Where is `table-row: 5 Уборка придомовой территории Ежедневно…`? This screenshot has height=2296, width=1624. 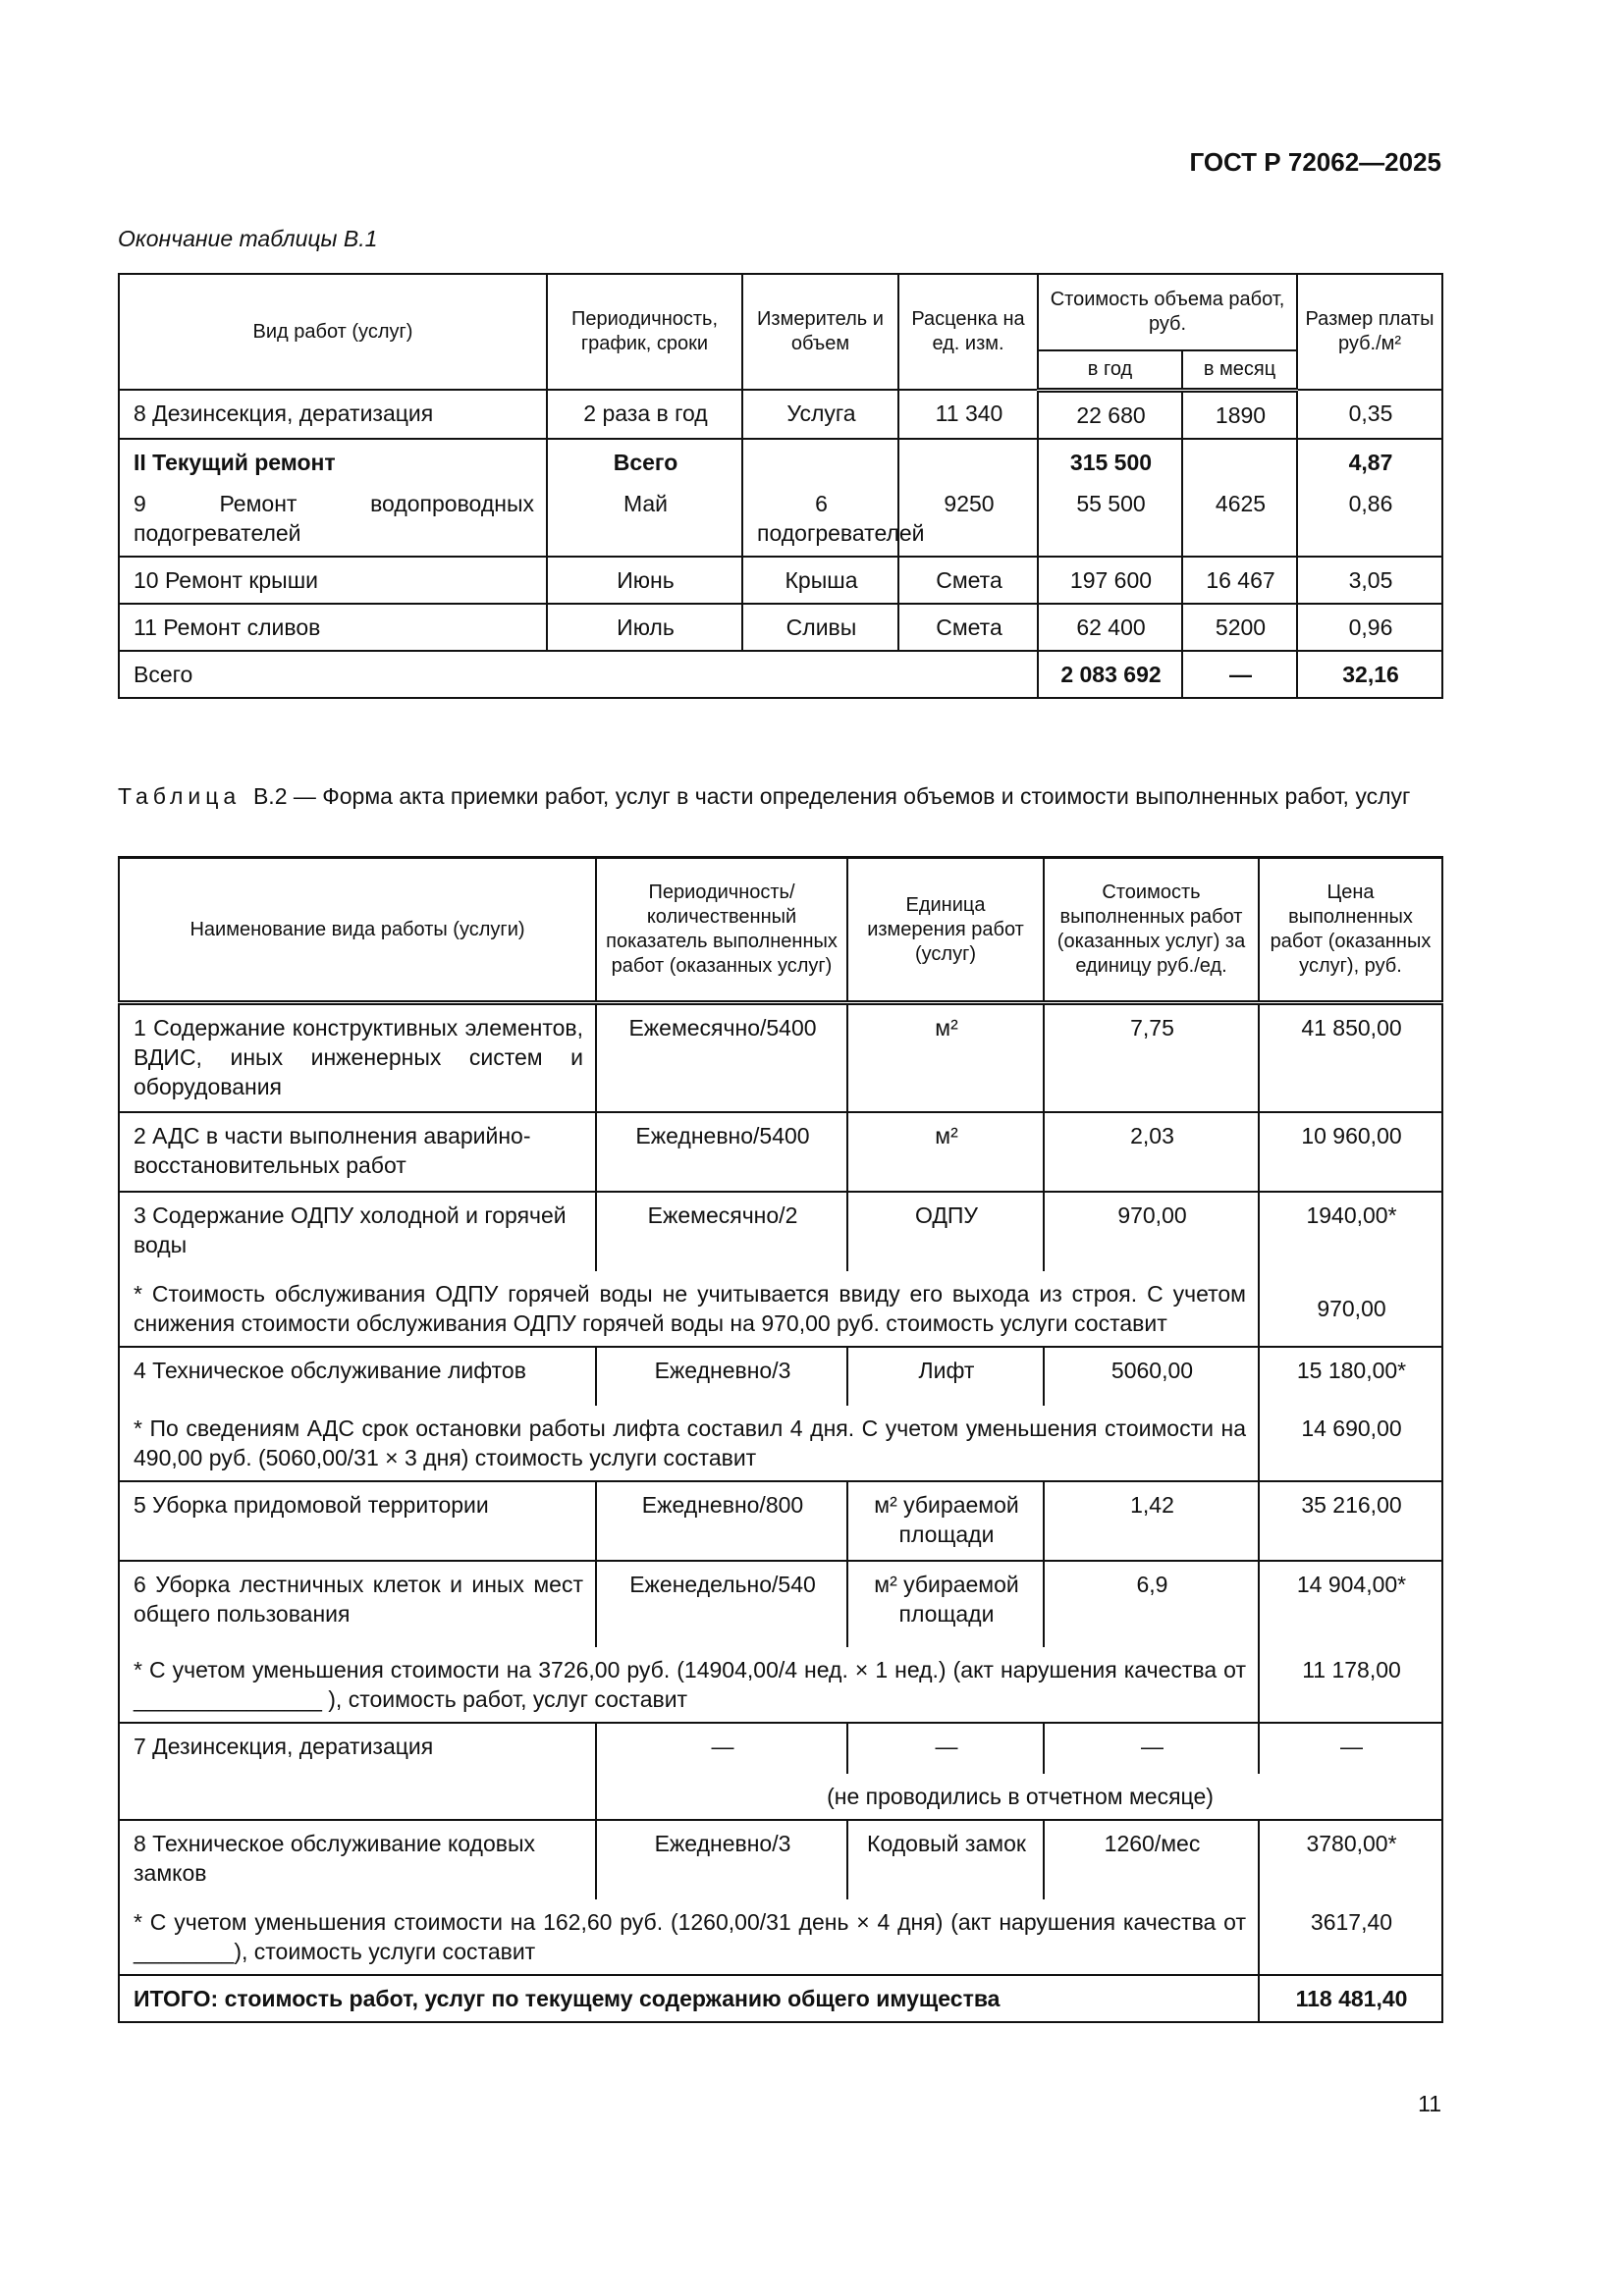
table-row: 5 Уборка придомовой территории Ежедневно… is located at coordinates (780, 1520).